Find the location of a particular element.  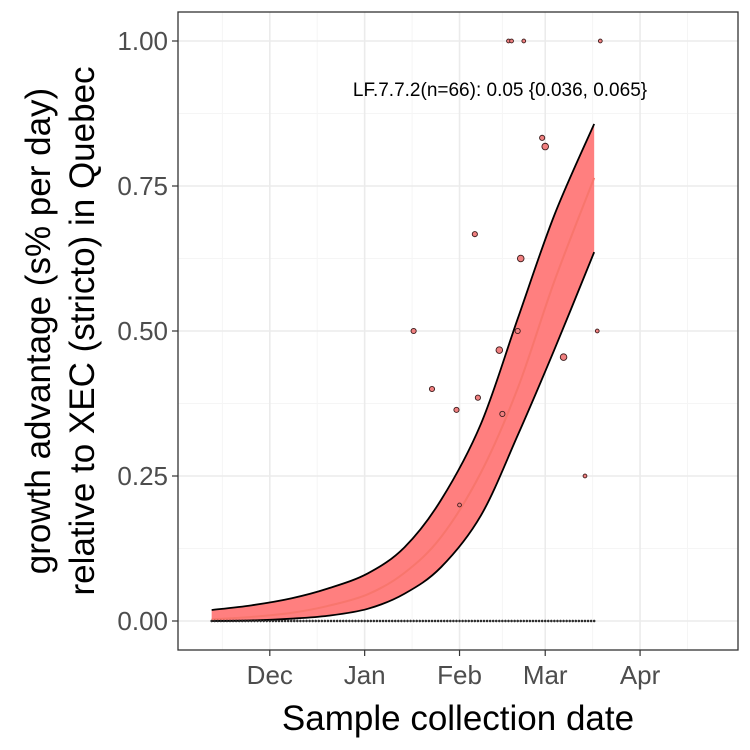

x-tick-label: Mar is located at coordinates (545, 675).